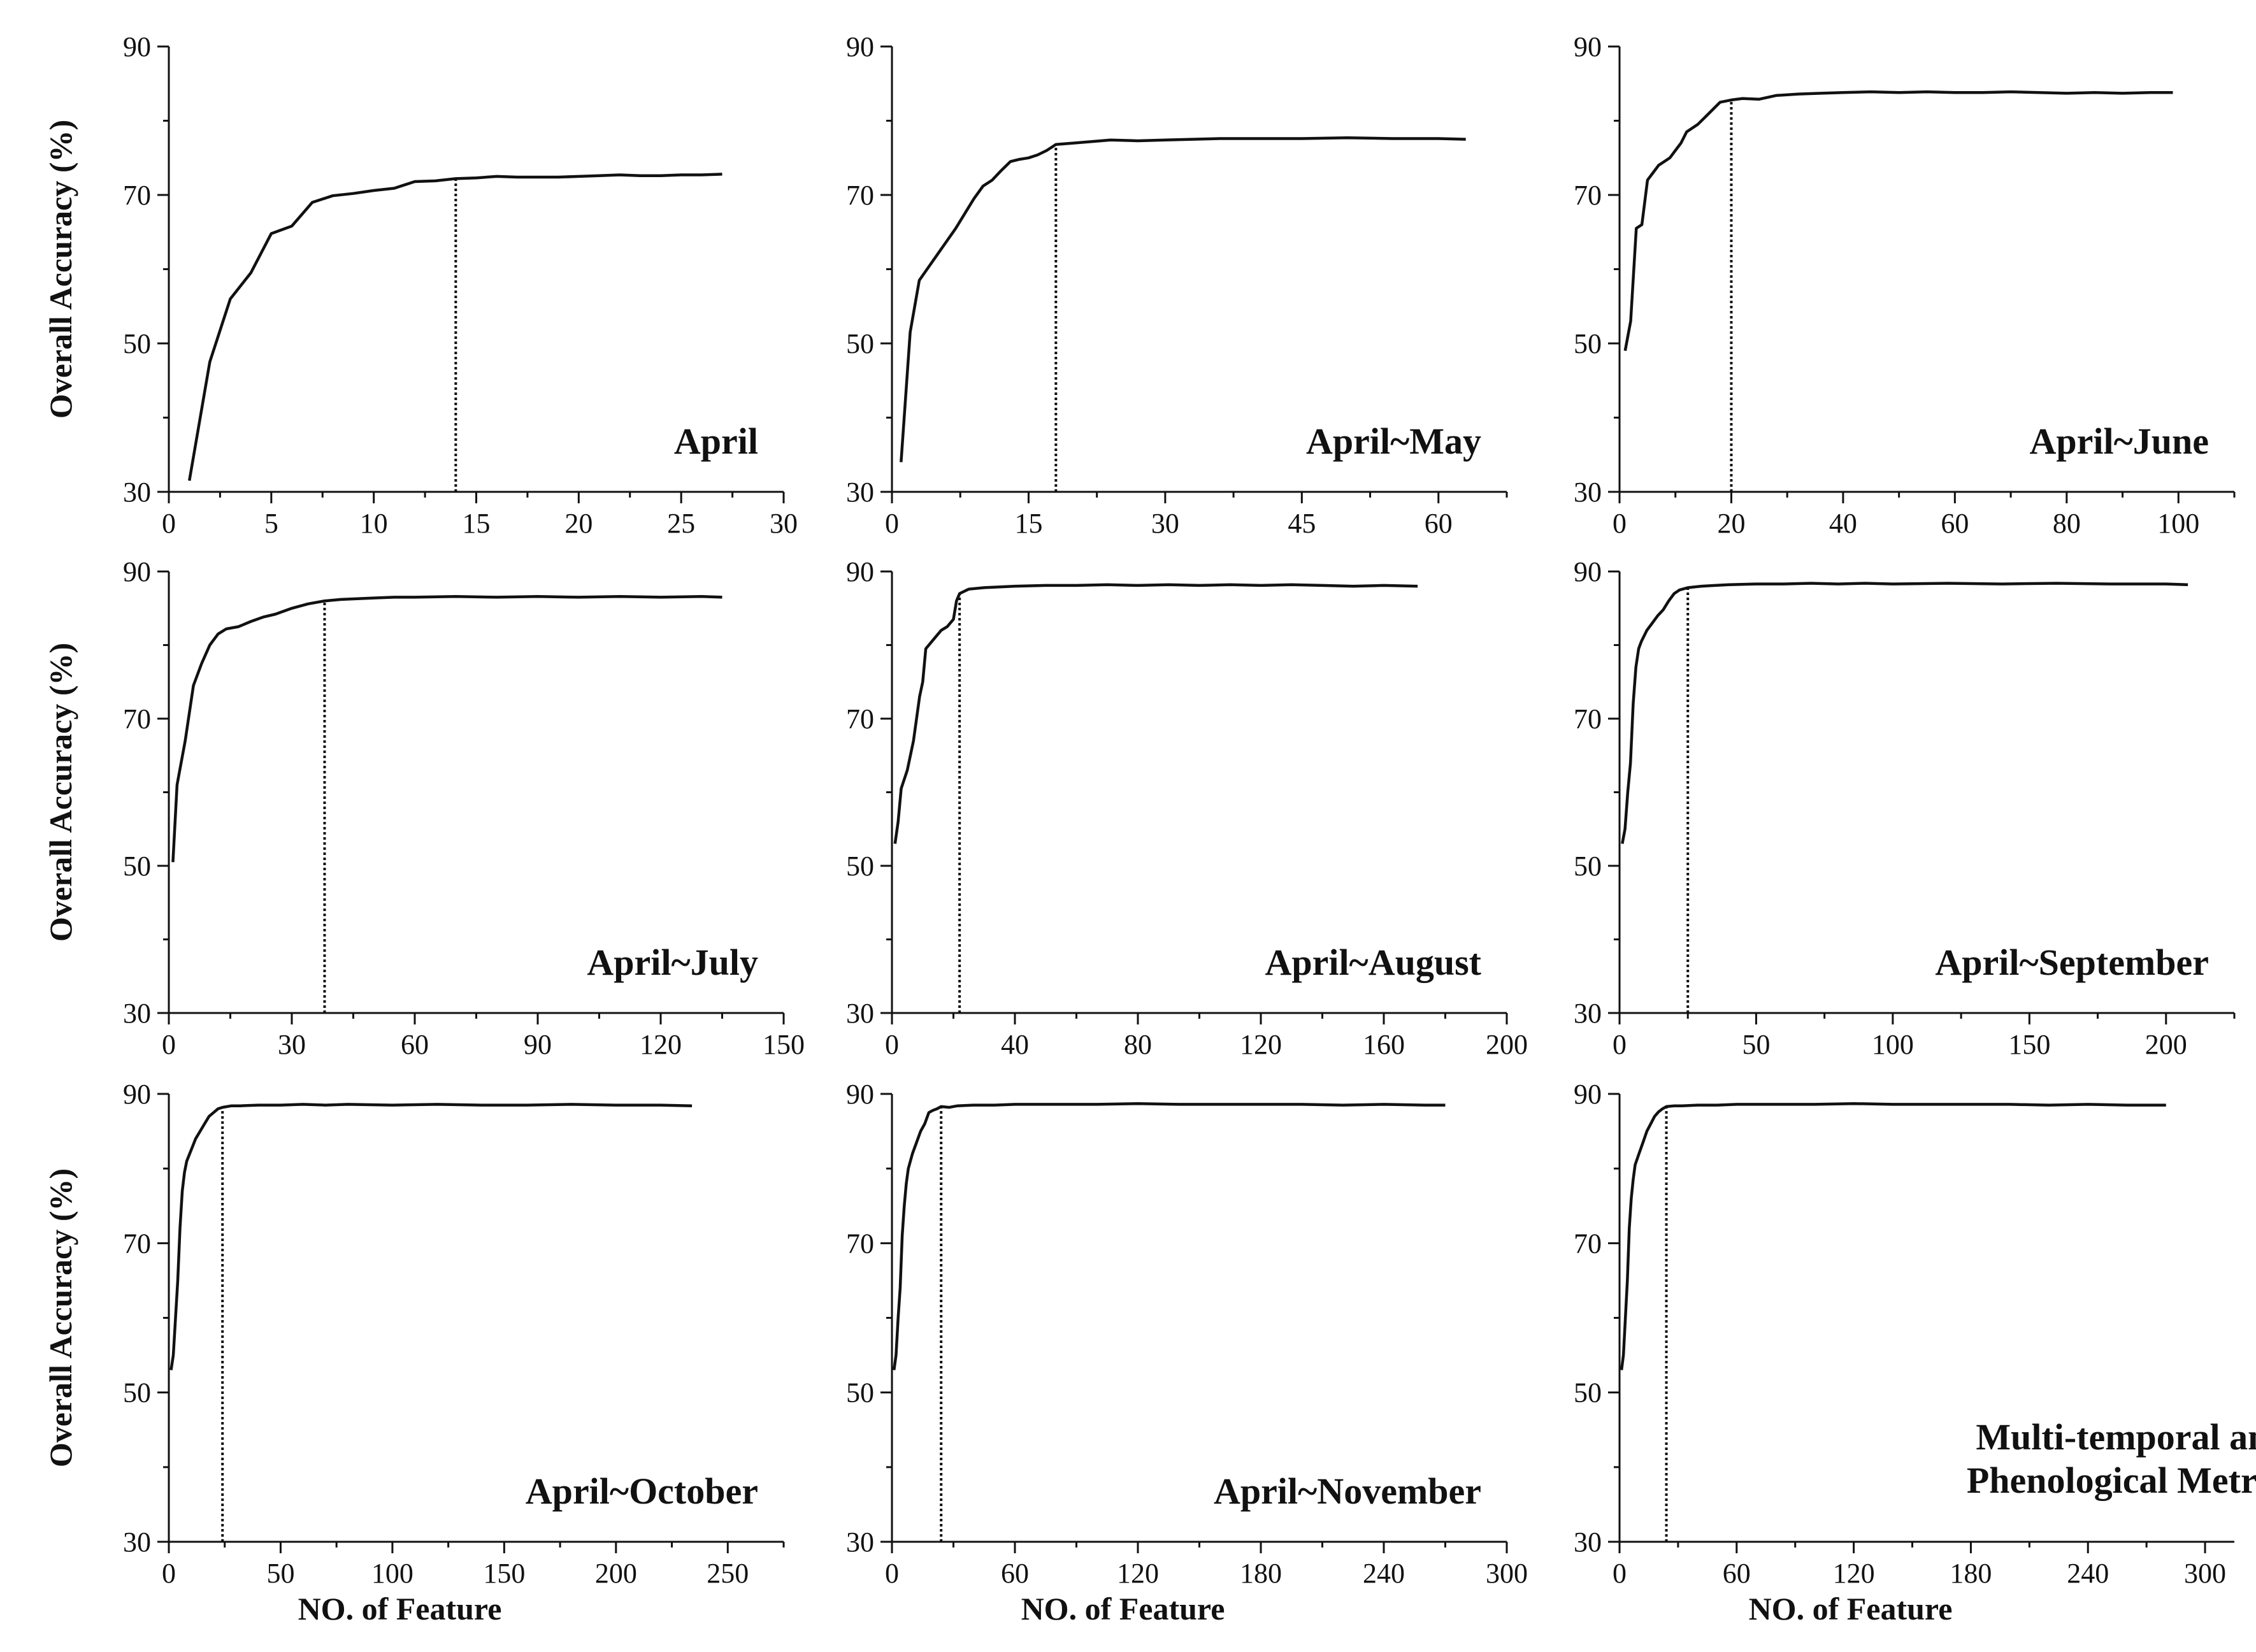 This screenshot has height=1652, width=2256. I want to click on panel-label: April~June, so click(2119, 441).